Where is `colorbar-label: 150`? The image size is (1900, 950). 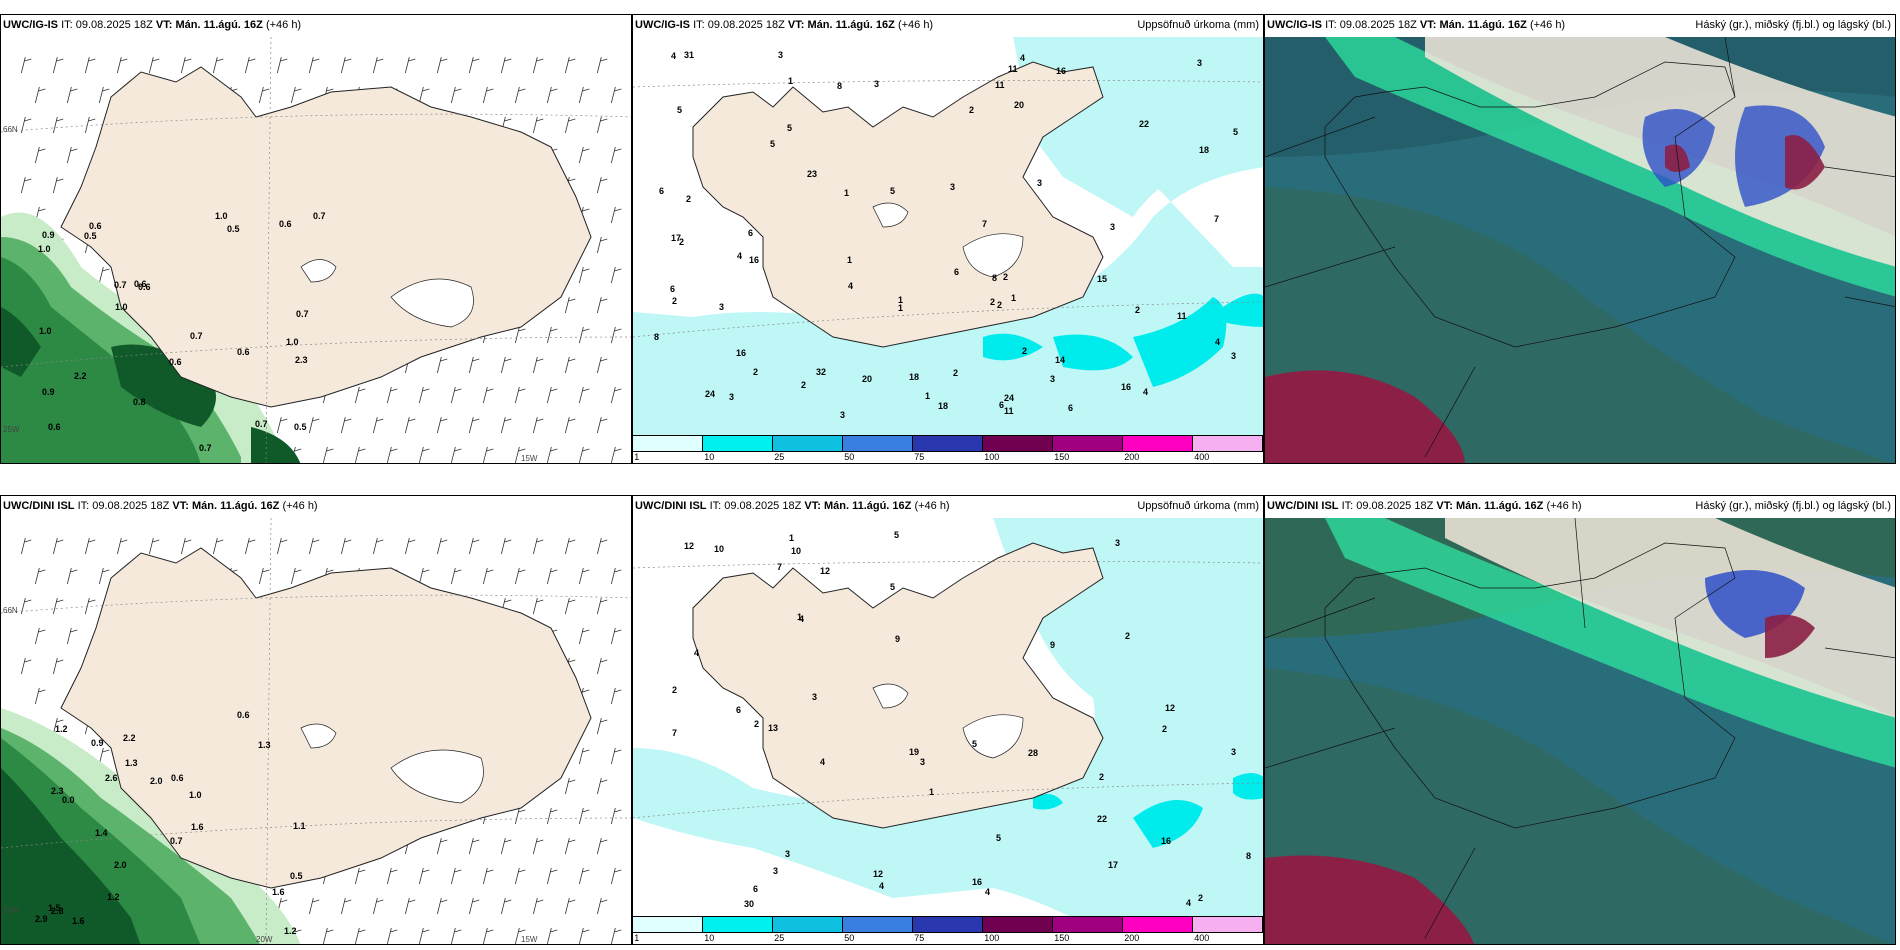
colorbar-label: 150 is located at coordinates (1062, 457).